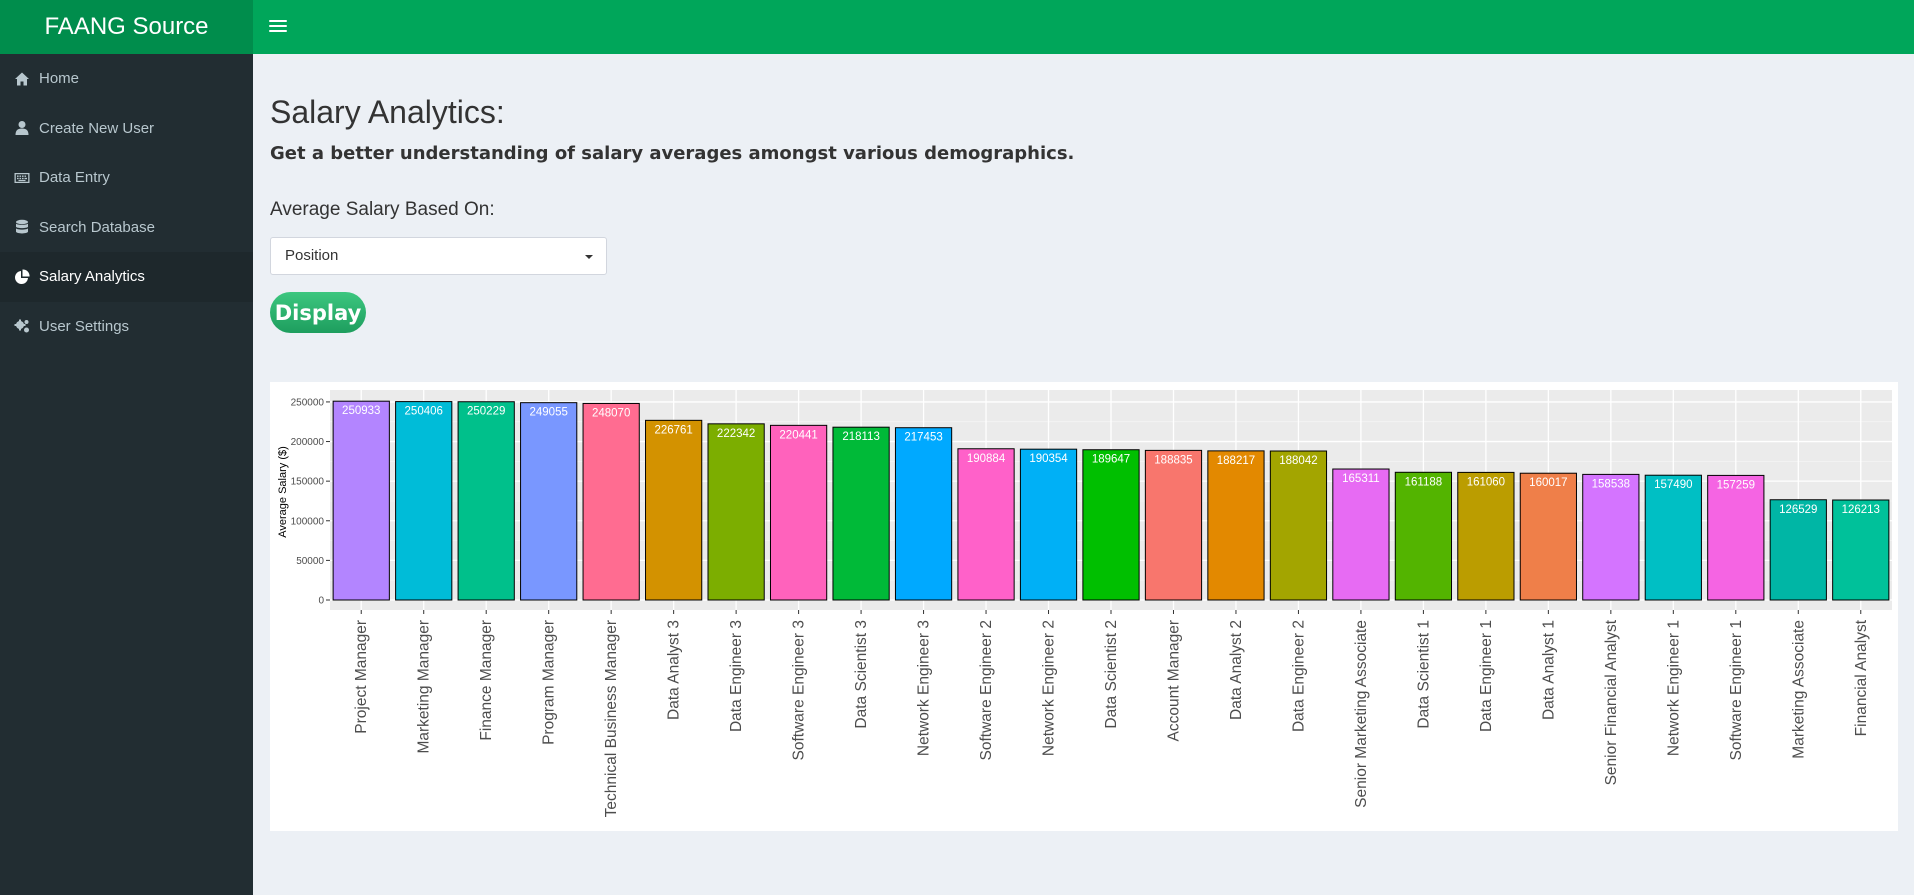  I want to click on bar-value-label: 189647, so click(1111, 460).